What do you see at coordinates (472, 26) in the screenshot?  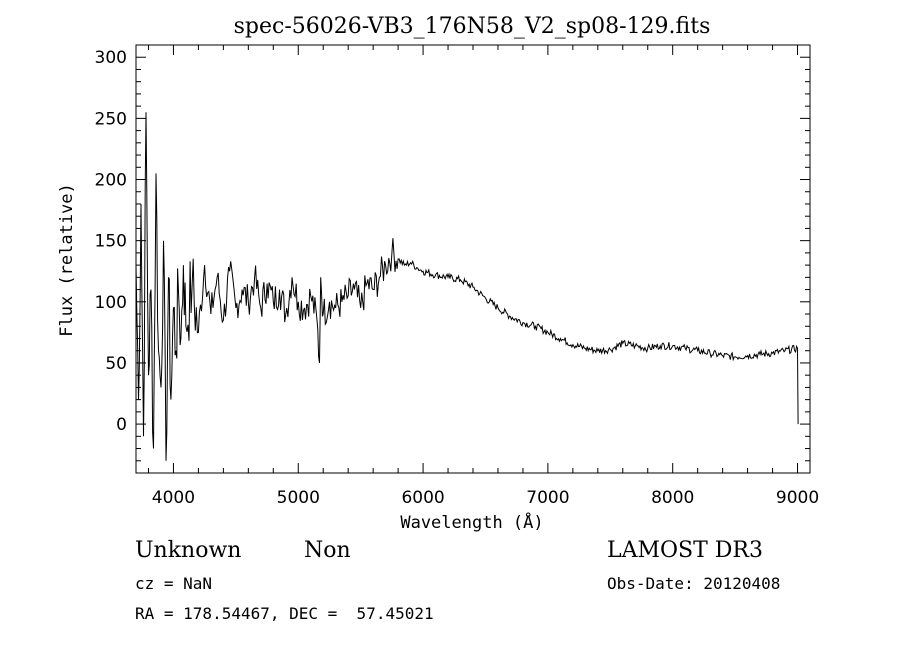 I see `chart-title: spec-56026-VB3_176N58_V2_sp08-129.fits` at bounding box center [472, 26].